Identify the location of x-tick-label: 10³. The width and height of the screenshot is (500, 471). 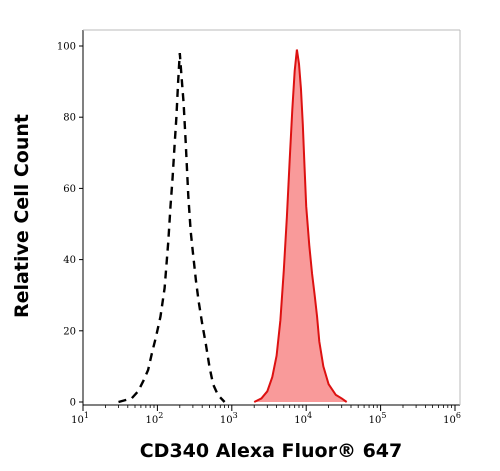
(229, 418).